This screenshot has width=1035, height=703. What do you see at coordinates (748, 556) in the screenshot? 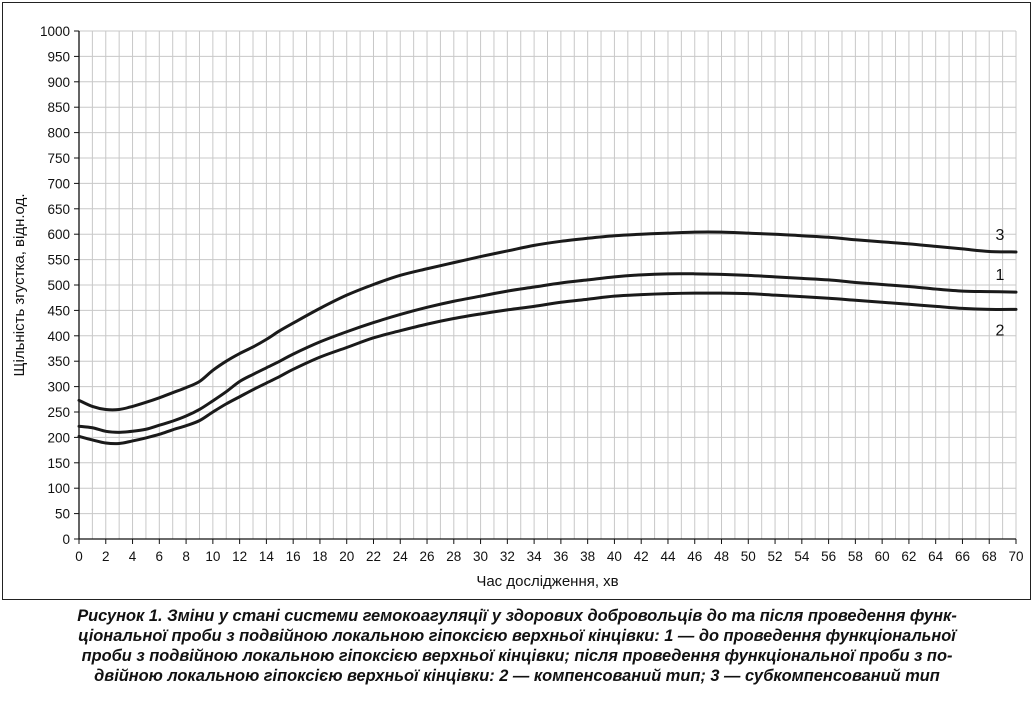
I see `x-tick-label: 50` at bounding box center [748, 556].